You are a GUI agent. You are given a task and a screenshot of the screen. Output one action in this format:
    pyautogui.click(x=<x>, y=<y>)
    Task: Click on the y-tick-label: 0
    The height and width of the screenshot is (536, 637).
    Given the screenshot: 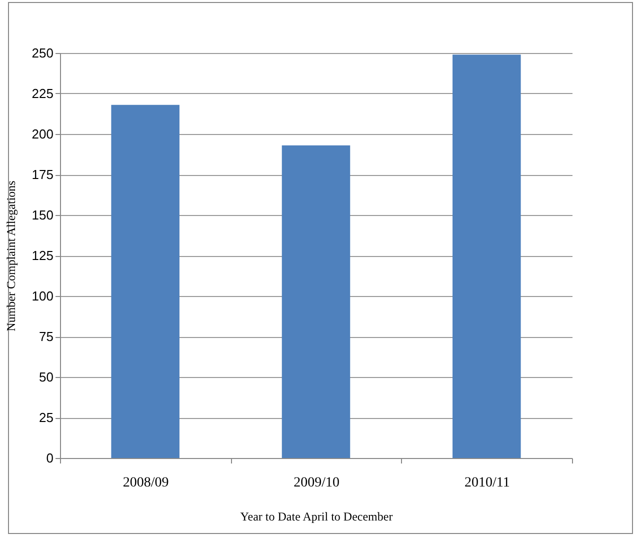 What is the action you would take?
    pyautogui.click(x=50, y=458)
    